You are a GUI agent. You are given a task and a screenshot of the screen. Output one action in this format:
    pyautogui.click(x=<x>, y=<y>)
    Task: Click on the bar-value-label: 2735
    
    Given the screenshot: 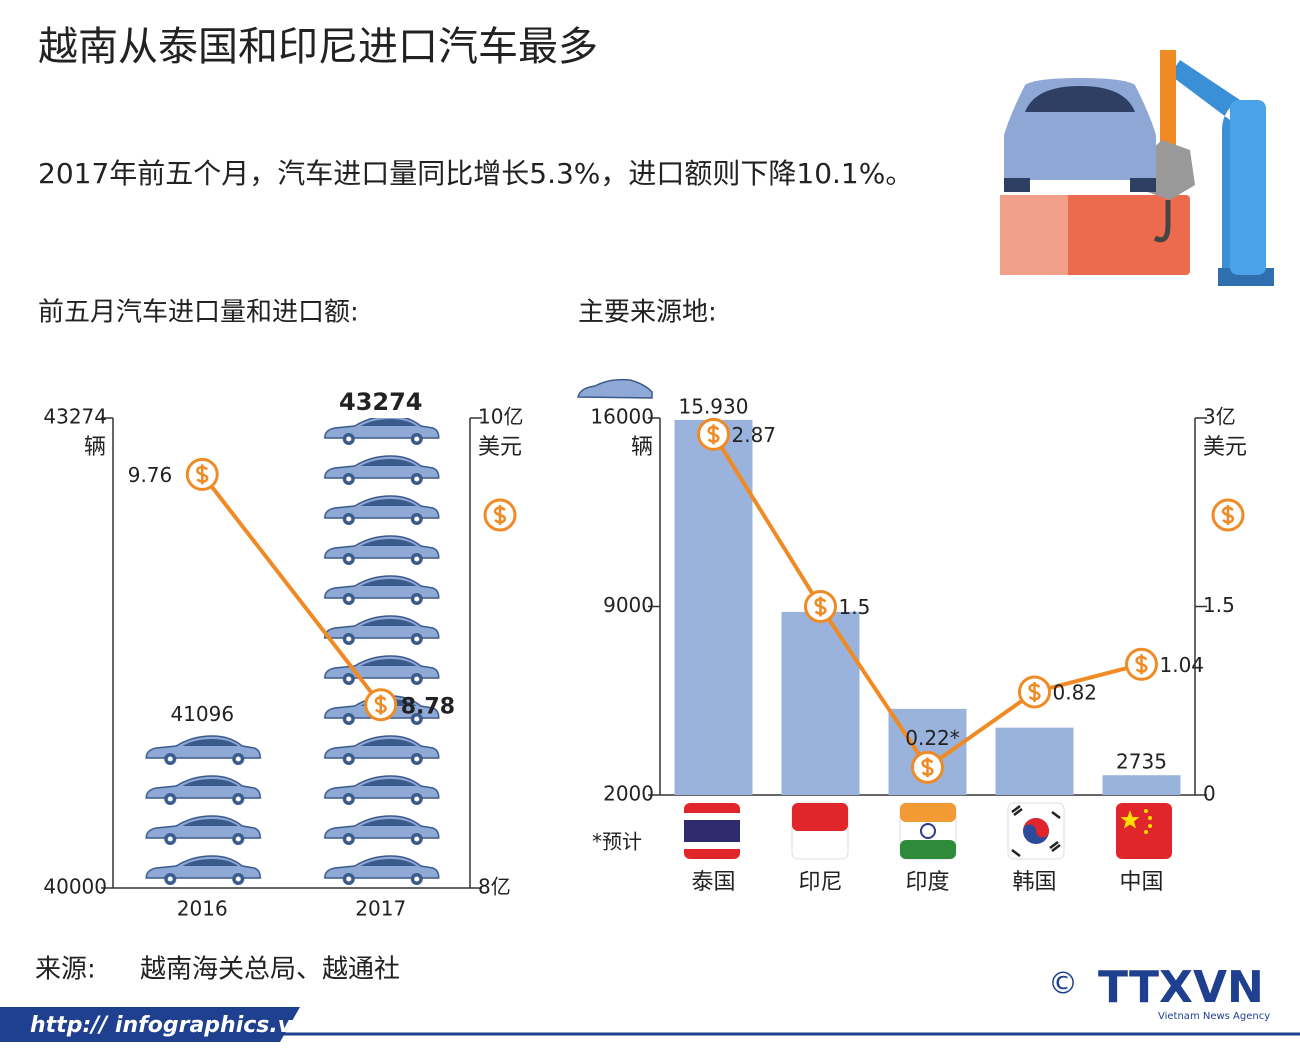 What is the action you would take?
    pyautogui.click(x=1141, y=762)
    